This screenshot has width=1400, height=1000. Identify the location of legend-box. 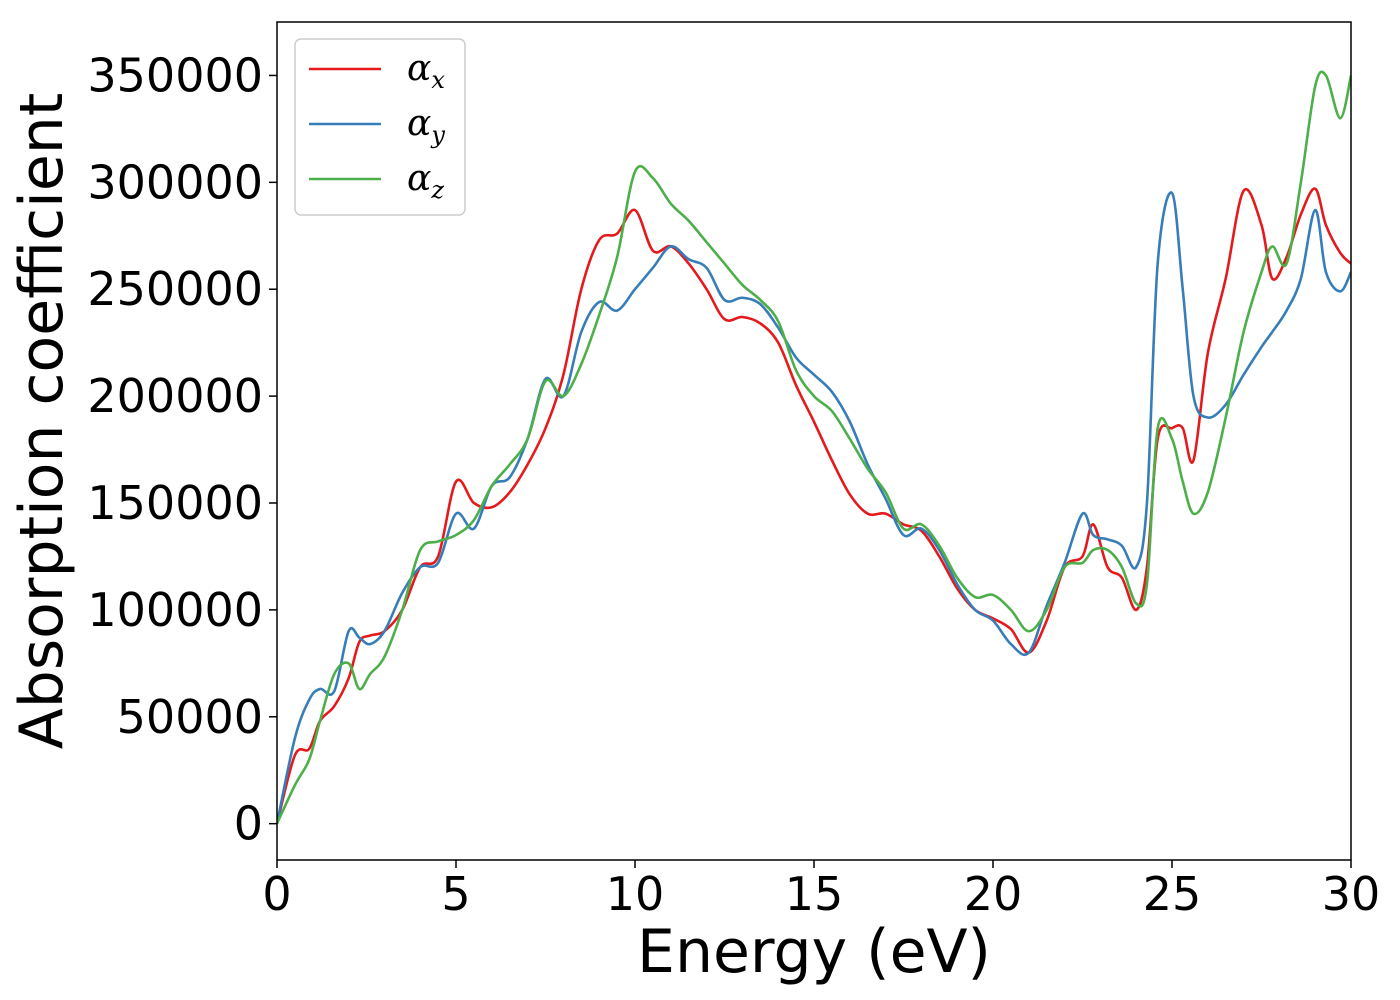
(380, 127).